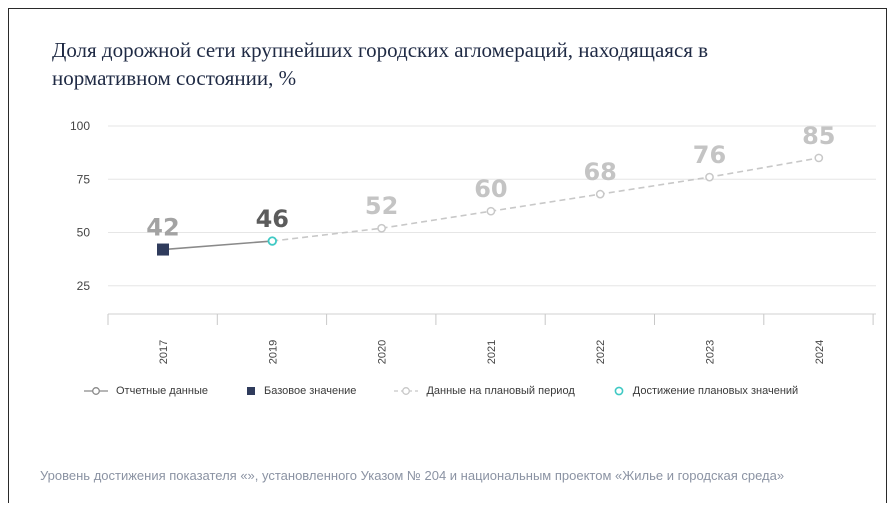  I want to click on legend-base-icon, so click(250, 391).